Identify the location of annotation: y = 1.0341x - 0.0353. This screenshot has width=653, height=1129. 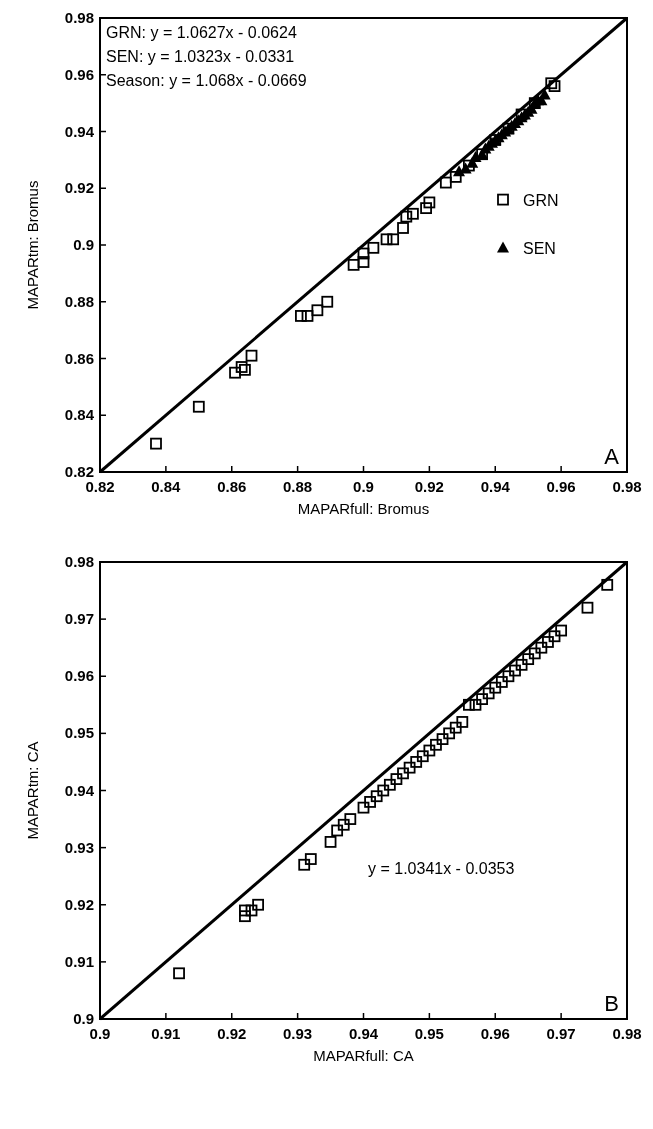
(441, 868).